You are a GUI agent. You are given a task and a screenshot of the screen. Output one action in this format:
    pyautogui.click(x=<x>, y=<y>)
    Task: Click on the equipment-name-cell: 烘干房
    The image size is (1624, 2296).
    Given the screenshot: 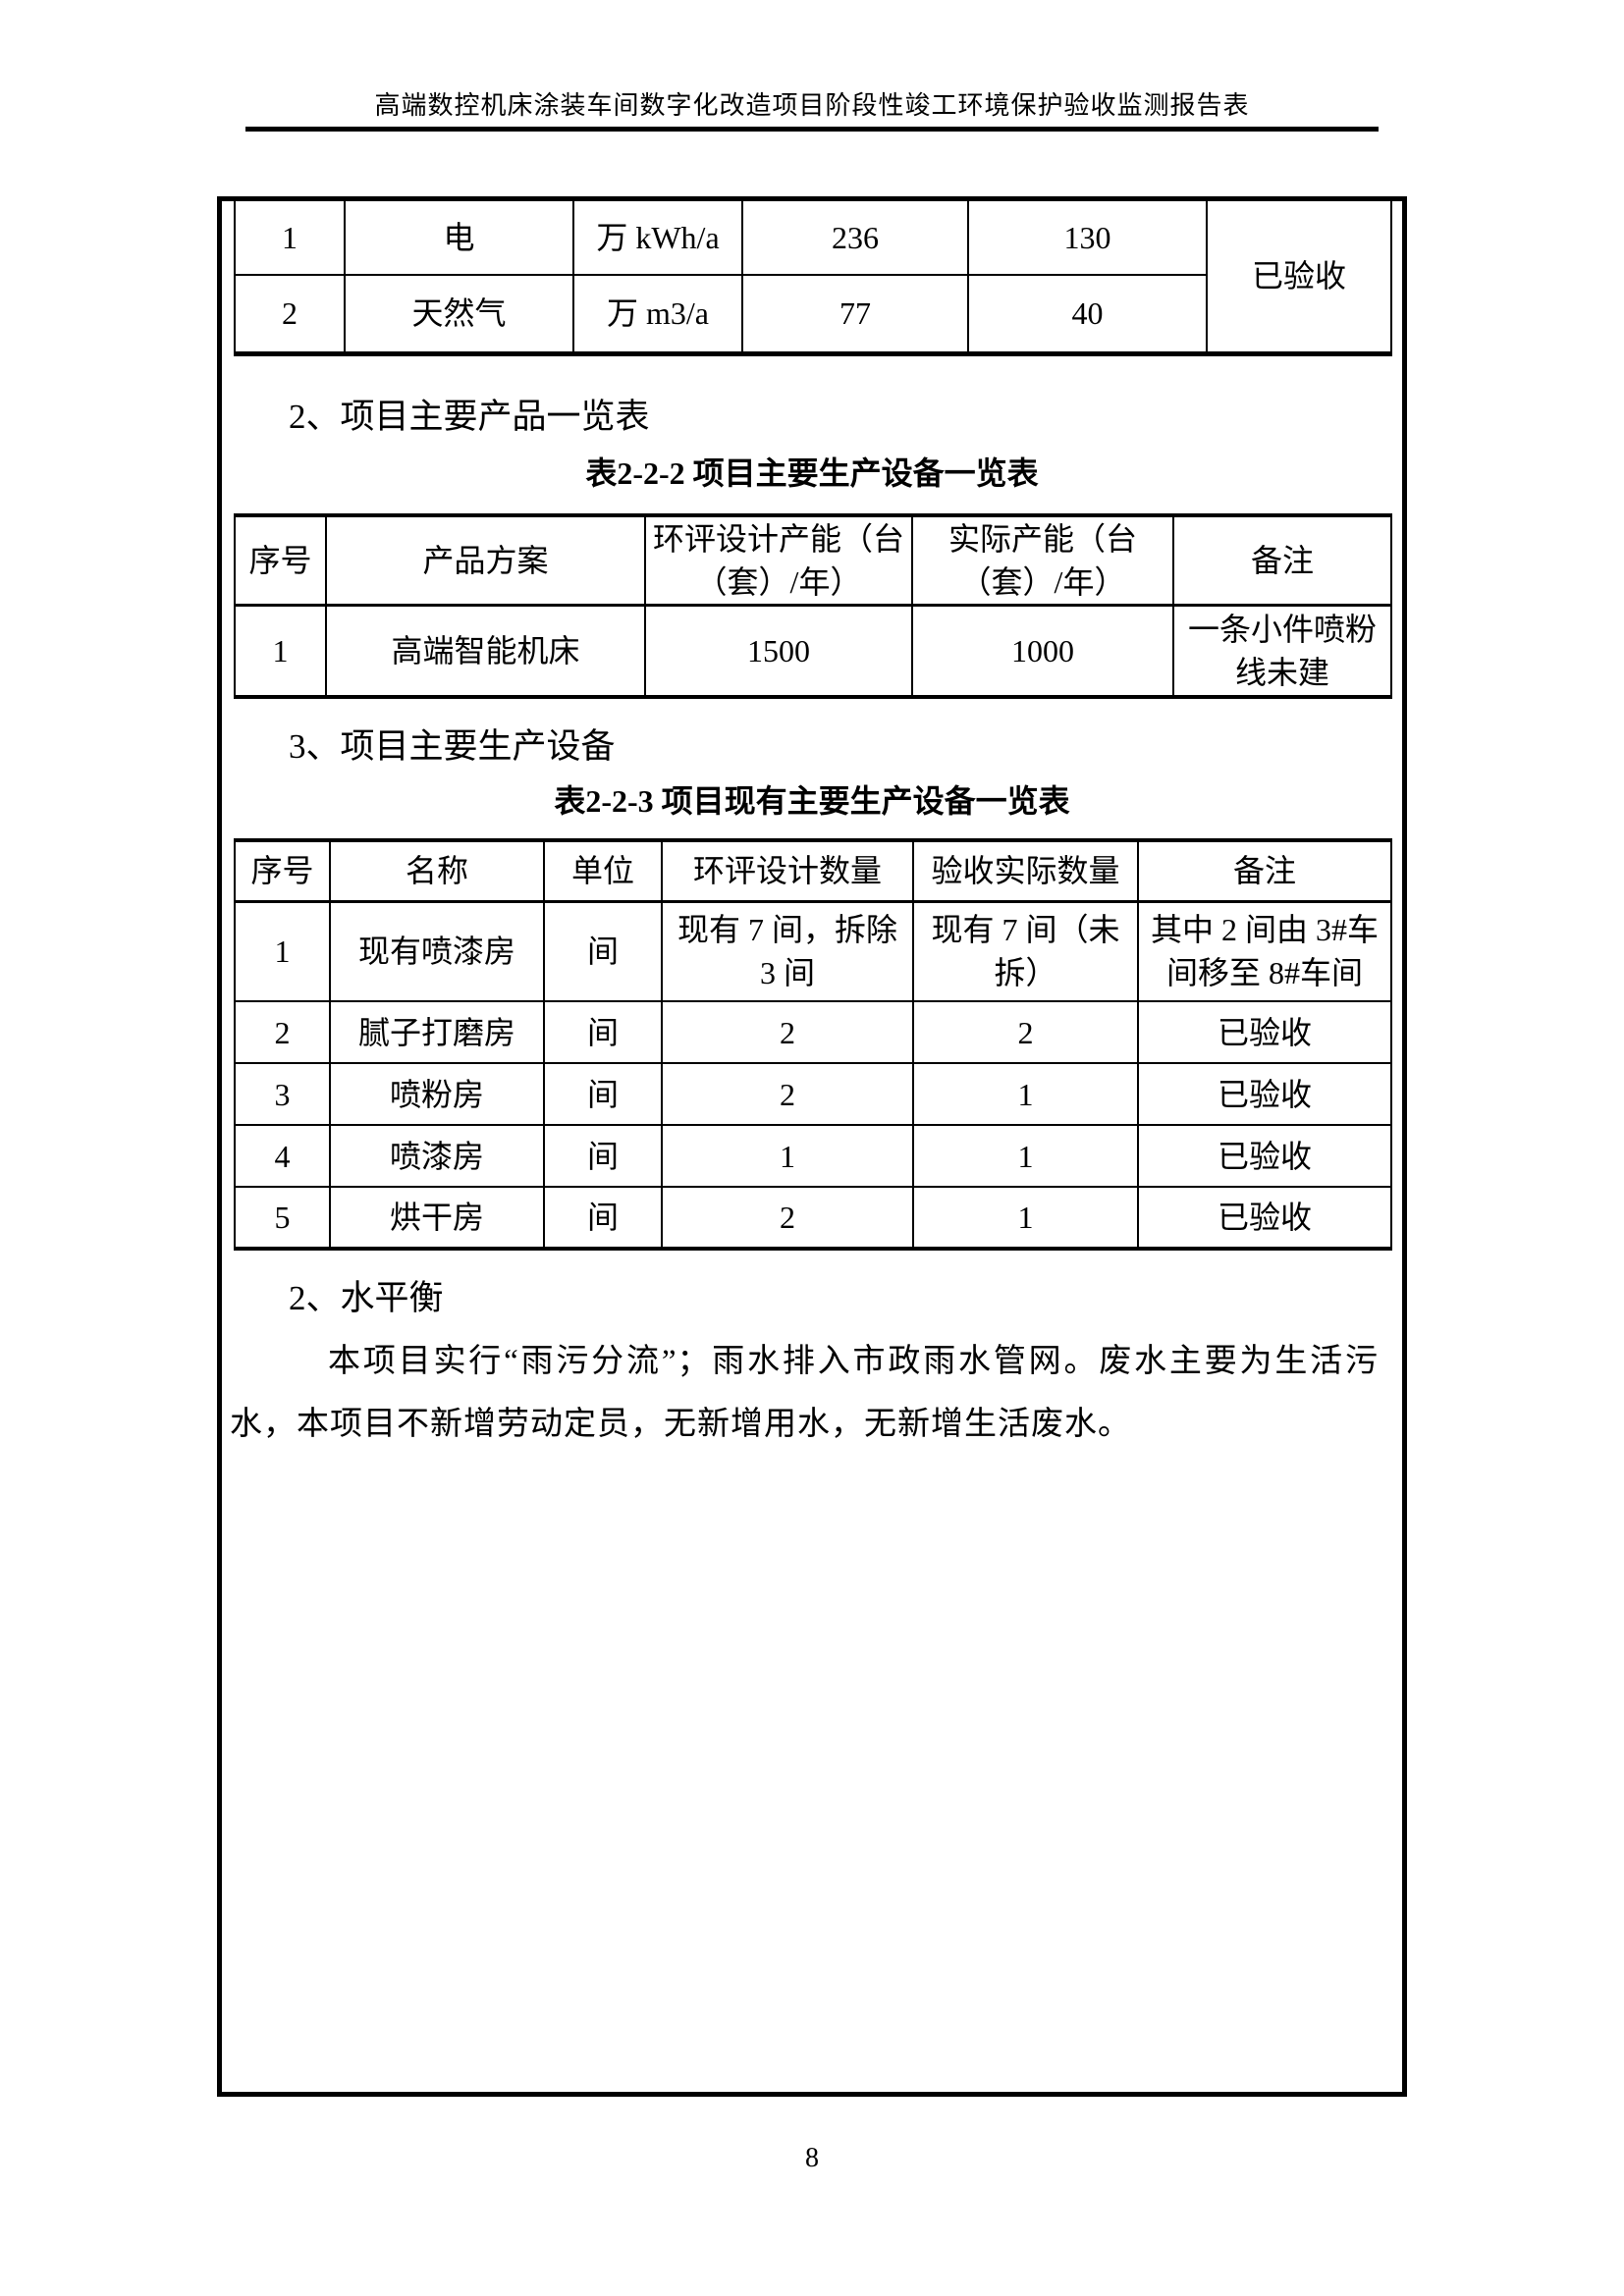 What is the action you would take?
    pyautogui.click(x=437, y=1218)
    